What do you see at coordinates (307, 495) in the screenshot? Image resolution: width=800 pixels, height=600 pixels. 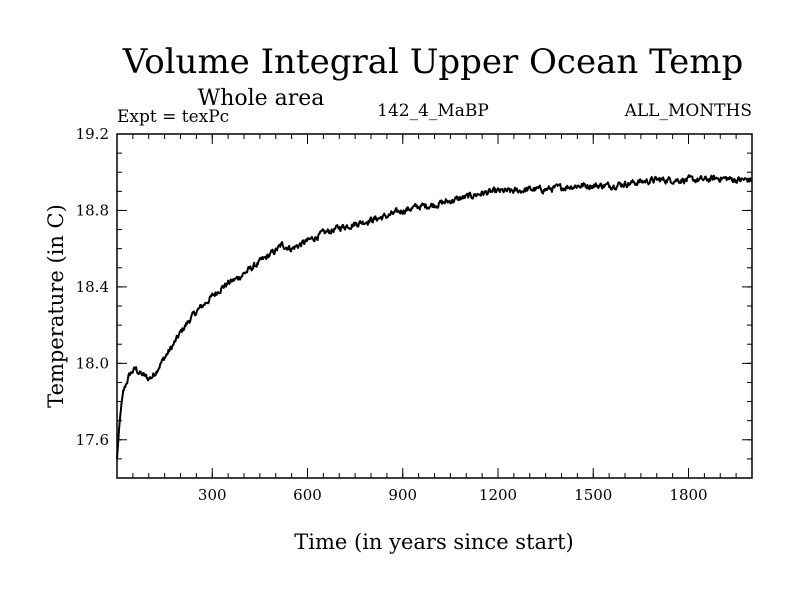 I see `x-tick-label: 600` at bounding box center [307, 495].